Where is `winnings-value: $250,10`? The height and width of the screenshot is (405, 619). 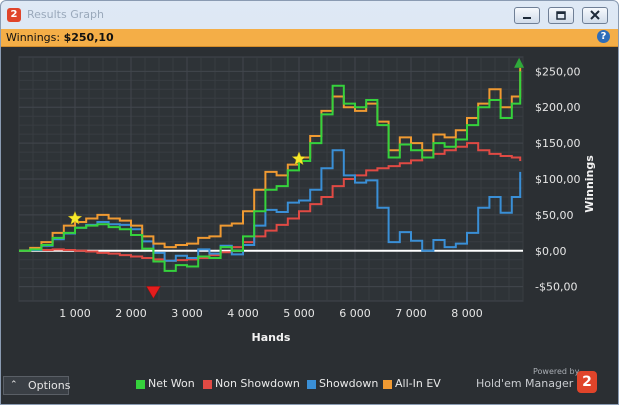 winnings-value: $250,10 is located at coordinates (88, 37).